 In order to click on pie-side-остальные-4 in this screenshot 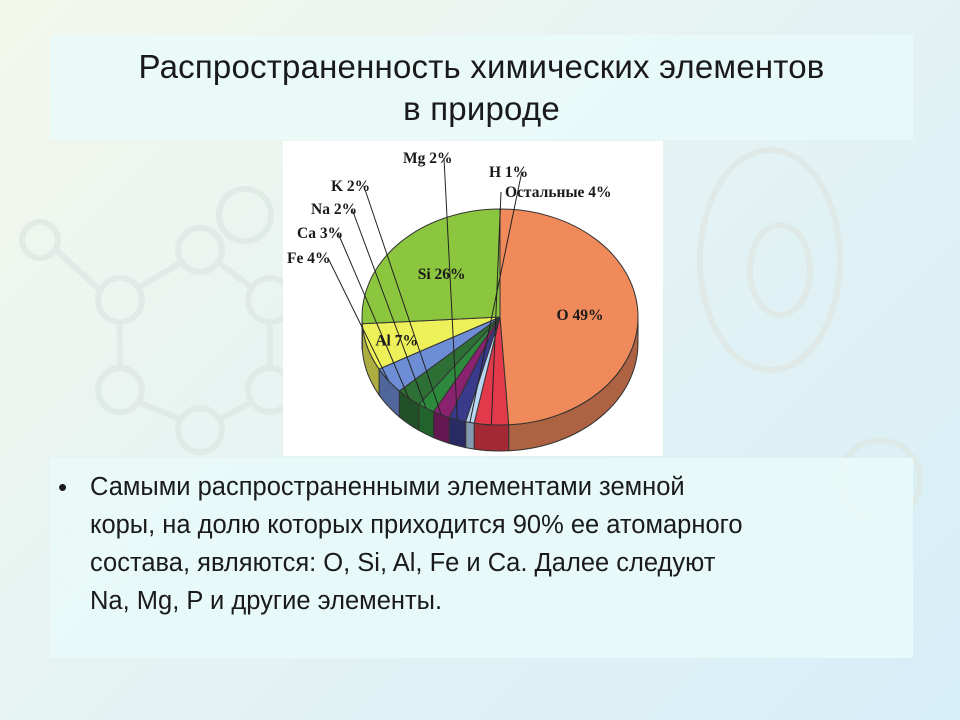, I will do `click(491, 437)`.